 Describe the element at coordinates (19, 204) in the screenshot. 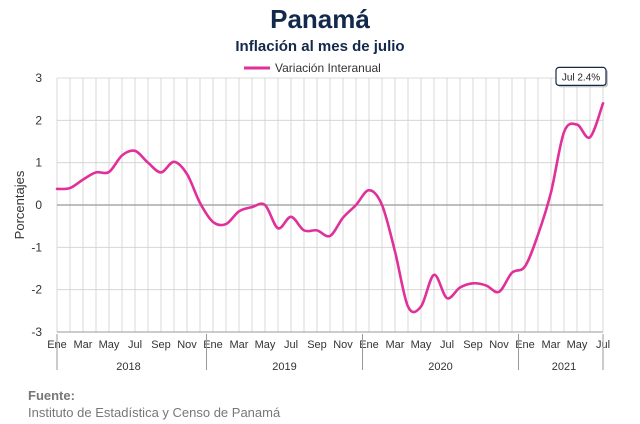

I see `y-axis-label: Porcentajes` at that location.